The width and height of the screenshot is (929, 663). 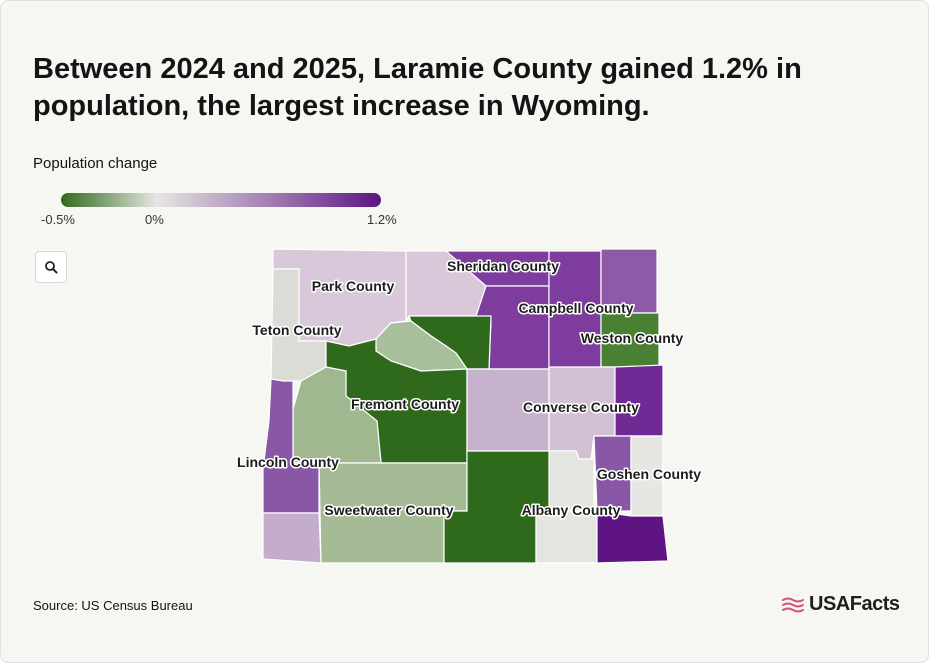 I want to click on usafacts-logo: USAFacts, so click(x=840, y=604).